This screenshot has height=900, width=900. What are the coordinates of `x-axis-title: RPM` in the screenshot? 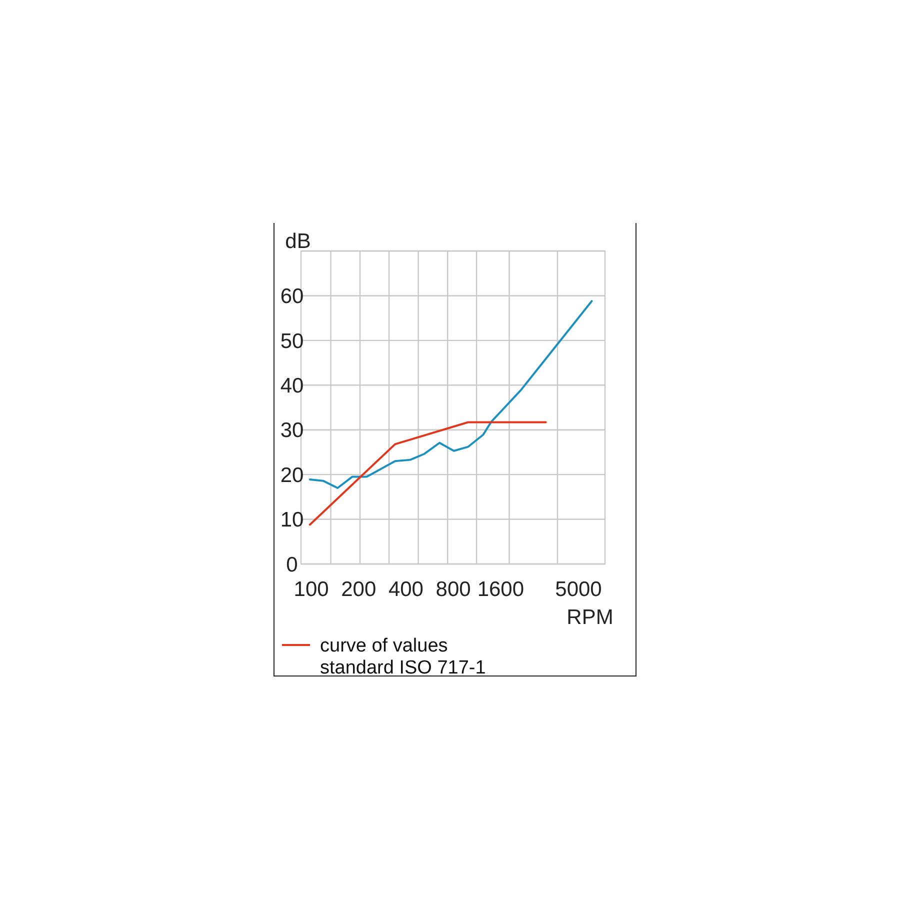 It's located at (590, 617).